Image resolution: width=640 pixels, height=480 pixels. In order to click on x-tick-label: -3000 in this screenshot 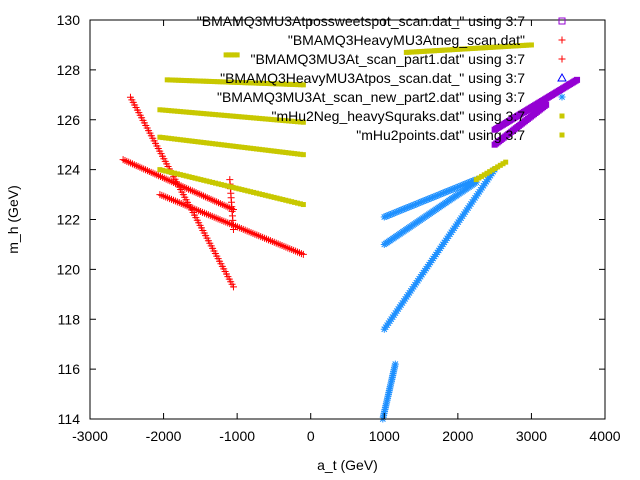, I will do `click(90, 436)`.